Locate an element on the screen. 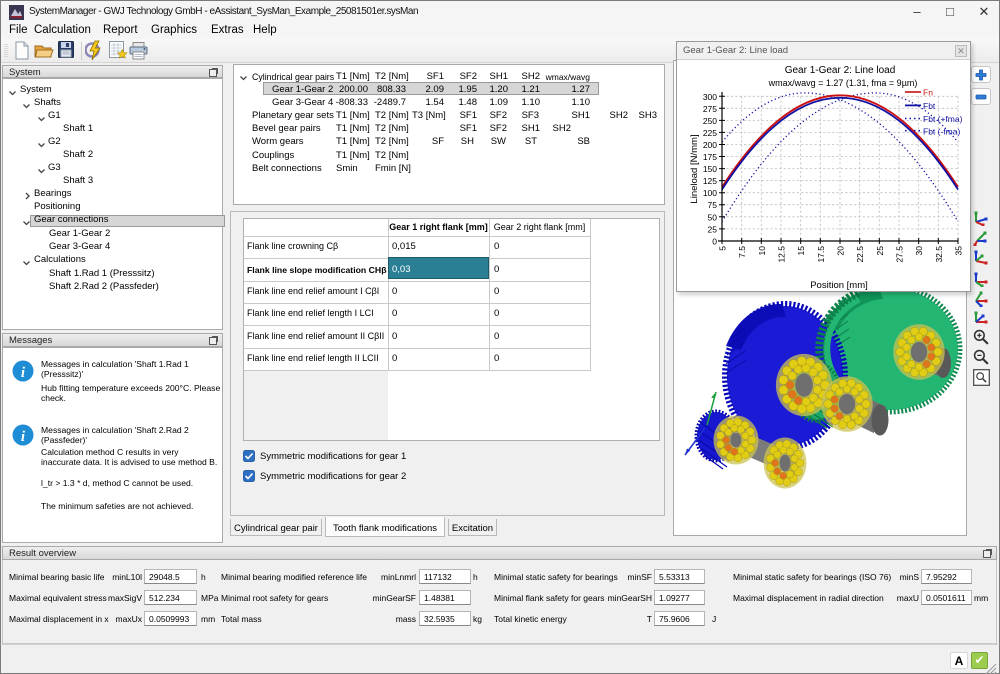 The width and height of the screenshot is (1000, 674). svg-text: 17.5 is located at coordinates (821, 254).